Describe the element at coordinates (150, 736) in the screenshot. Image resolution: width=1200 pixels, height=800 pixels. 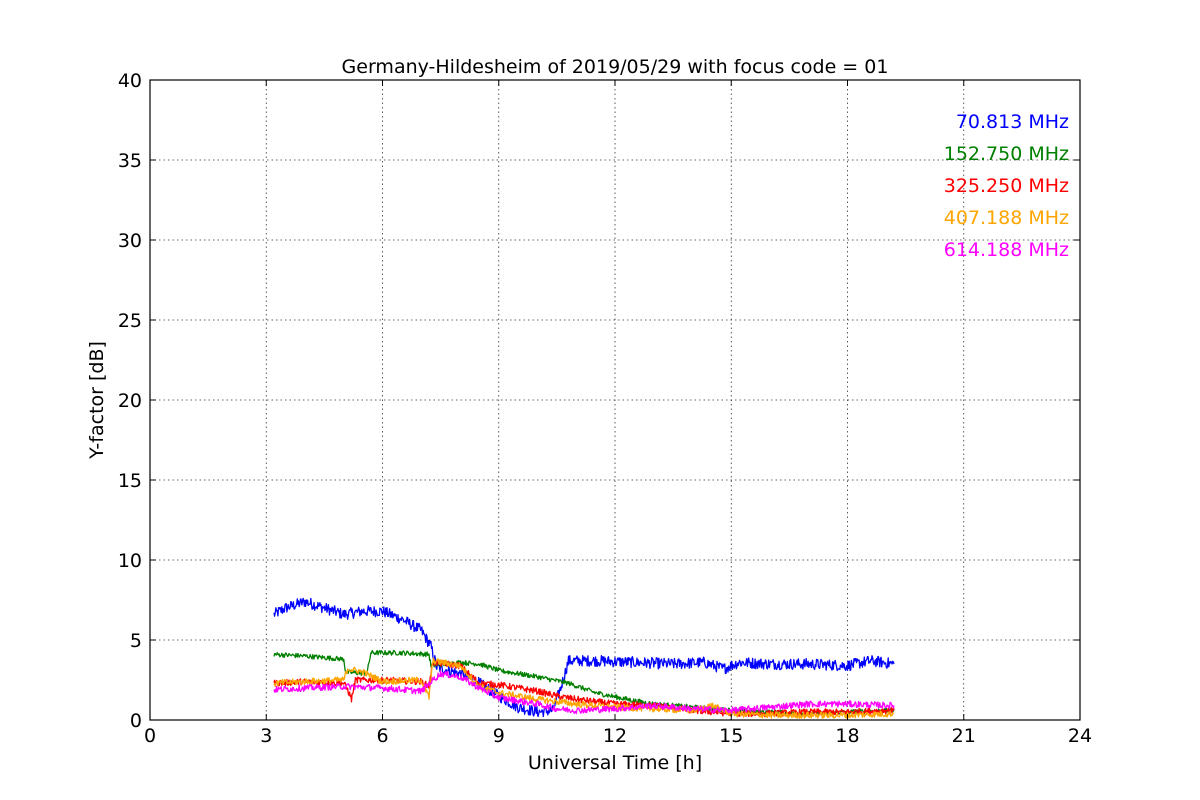
I see `x-tick-label: 0` at that location.